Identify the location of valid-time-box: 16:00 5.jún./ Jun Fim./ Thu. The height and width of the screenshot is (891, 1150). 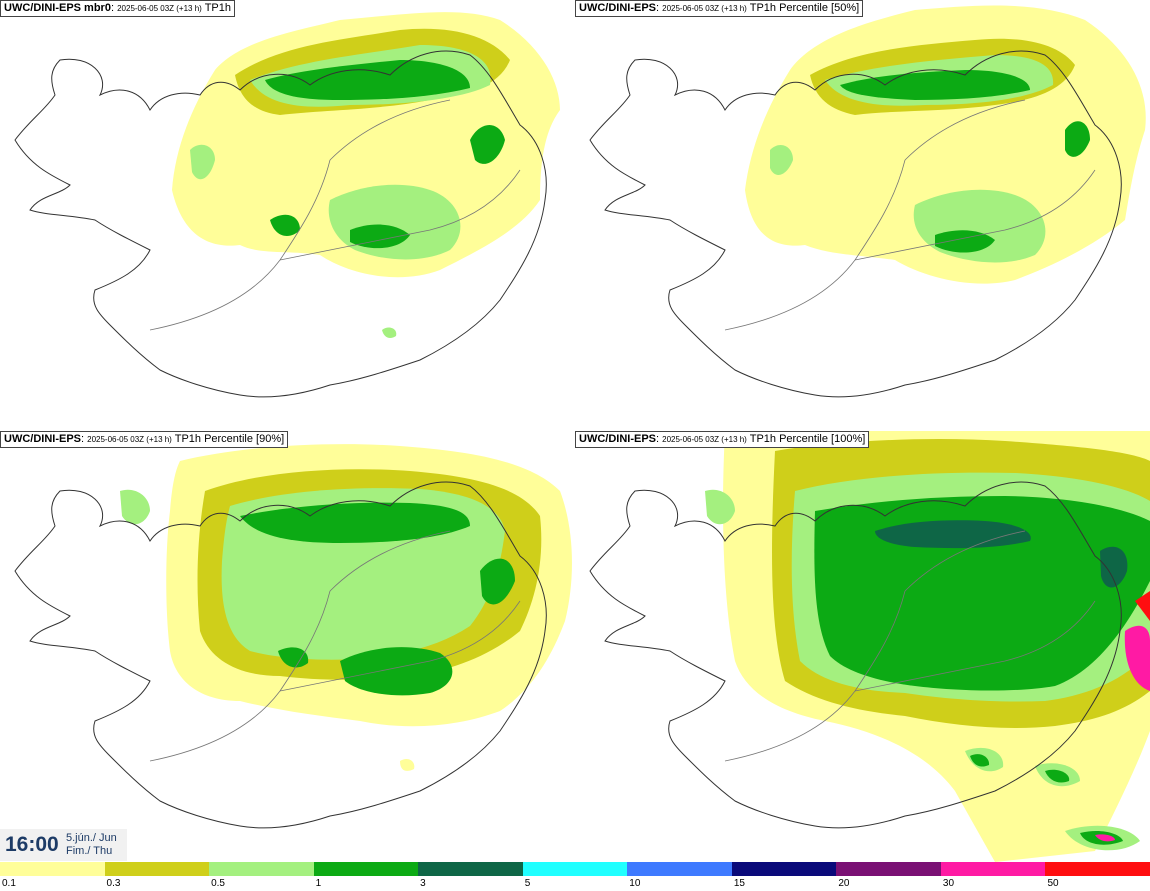
(63, 845).